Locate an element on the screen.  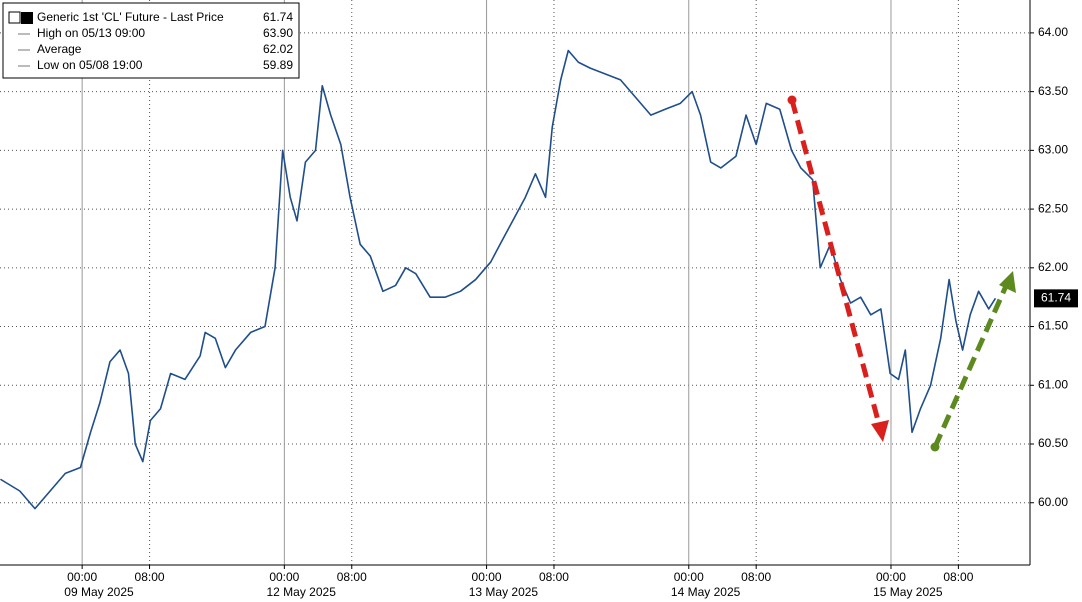
y-tick-label: 61.50 is located at coordinates (1053, 326).